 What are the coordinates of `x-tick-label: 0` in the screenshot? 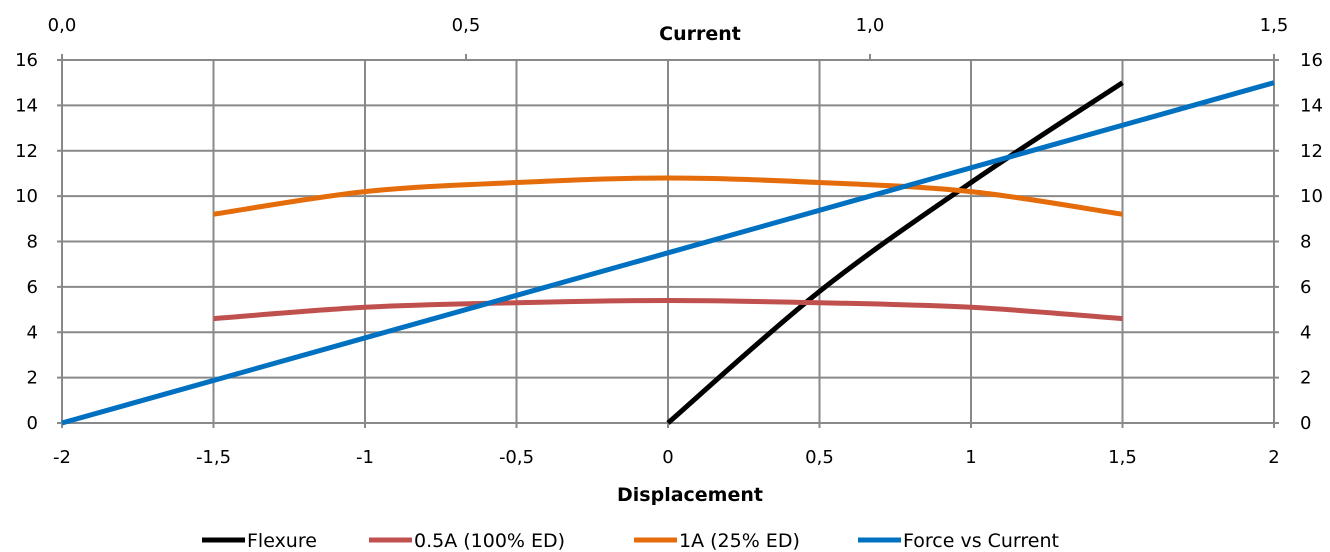 It's located at (667, 457).